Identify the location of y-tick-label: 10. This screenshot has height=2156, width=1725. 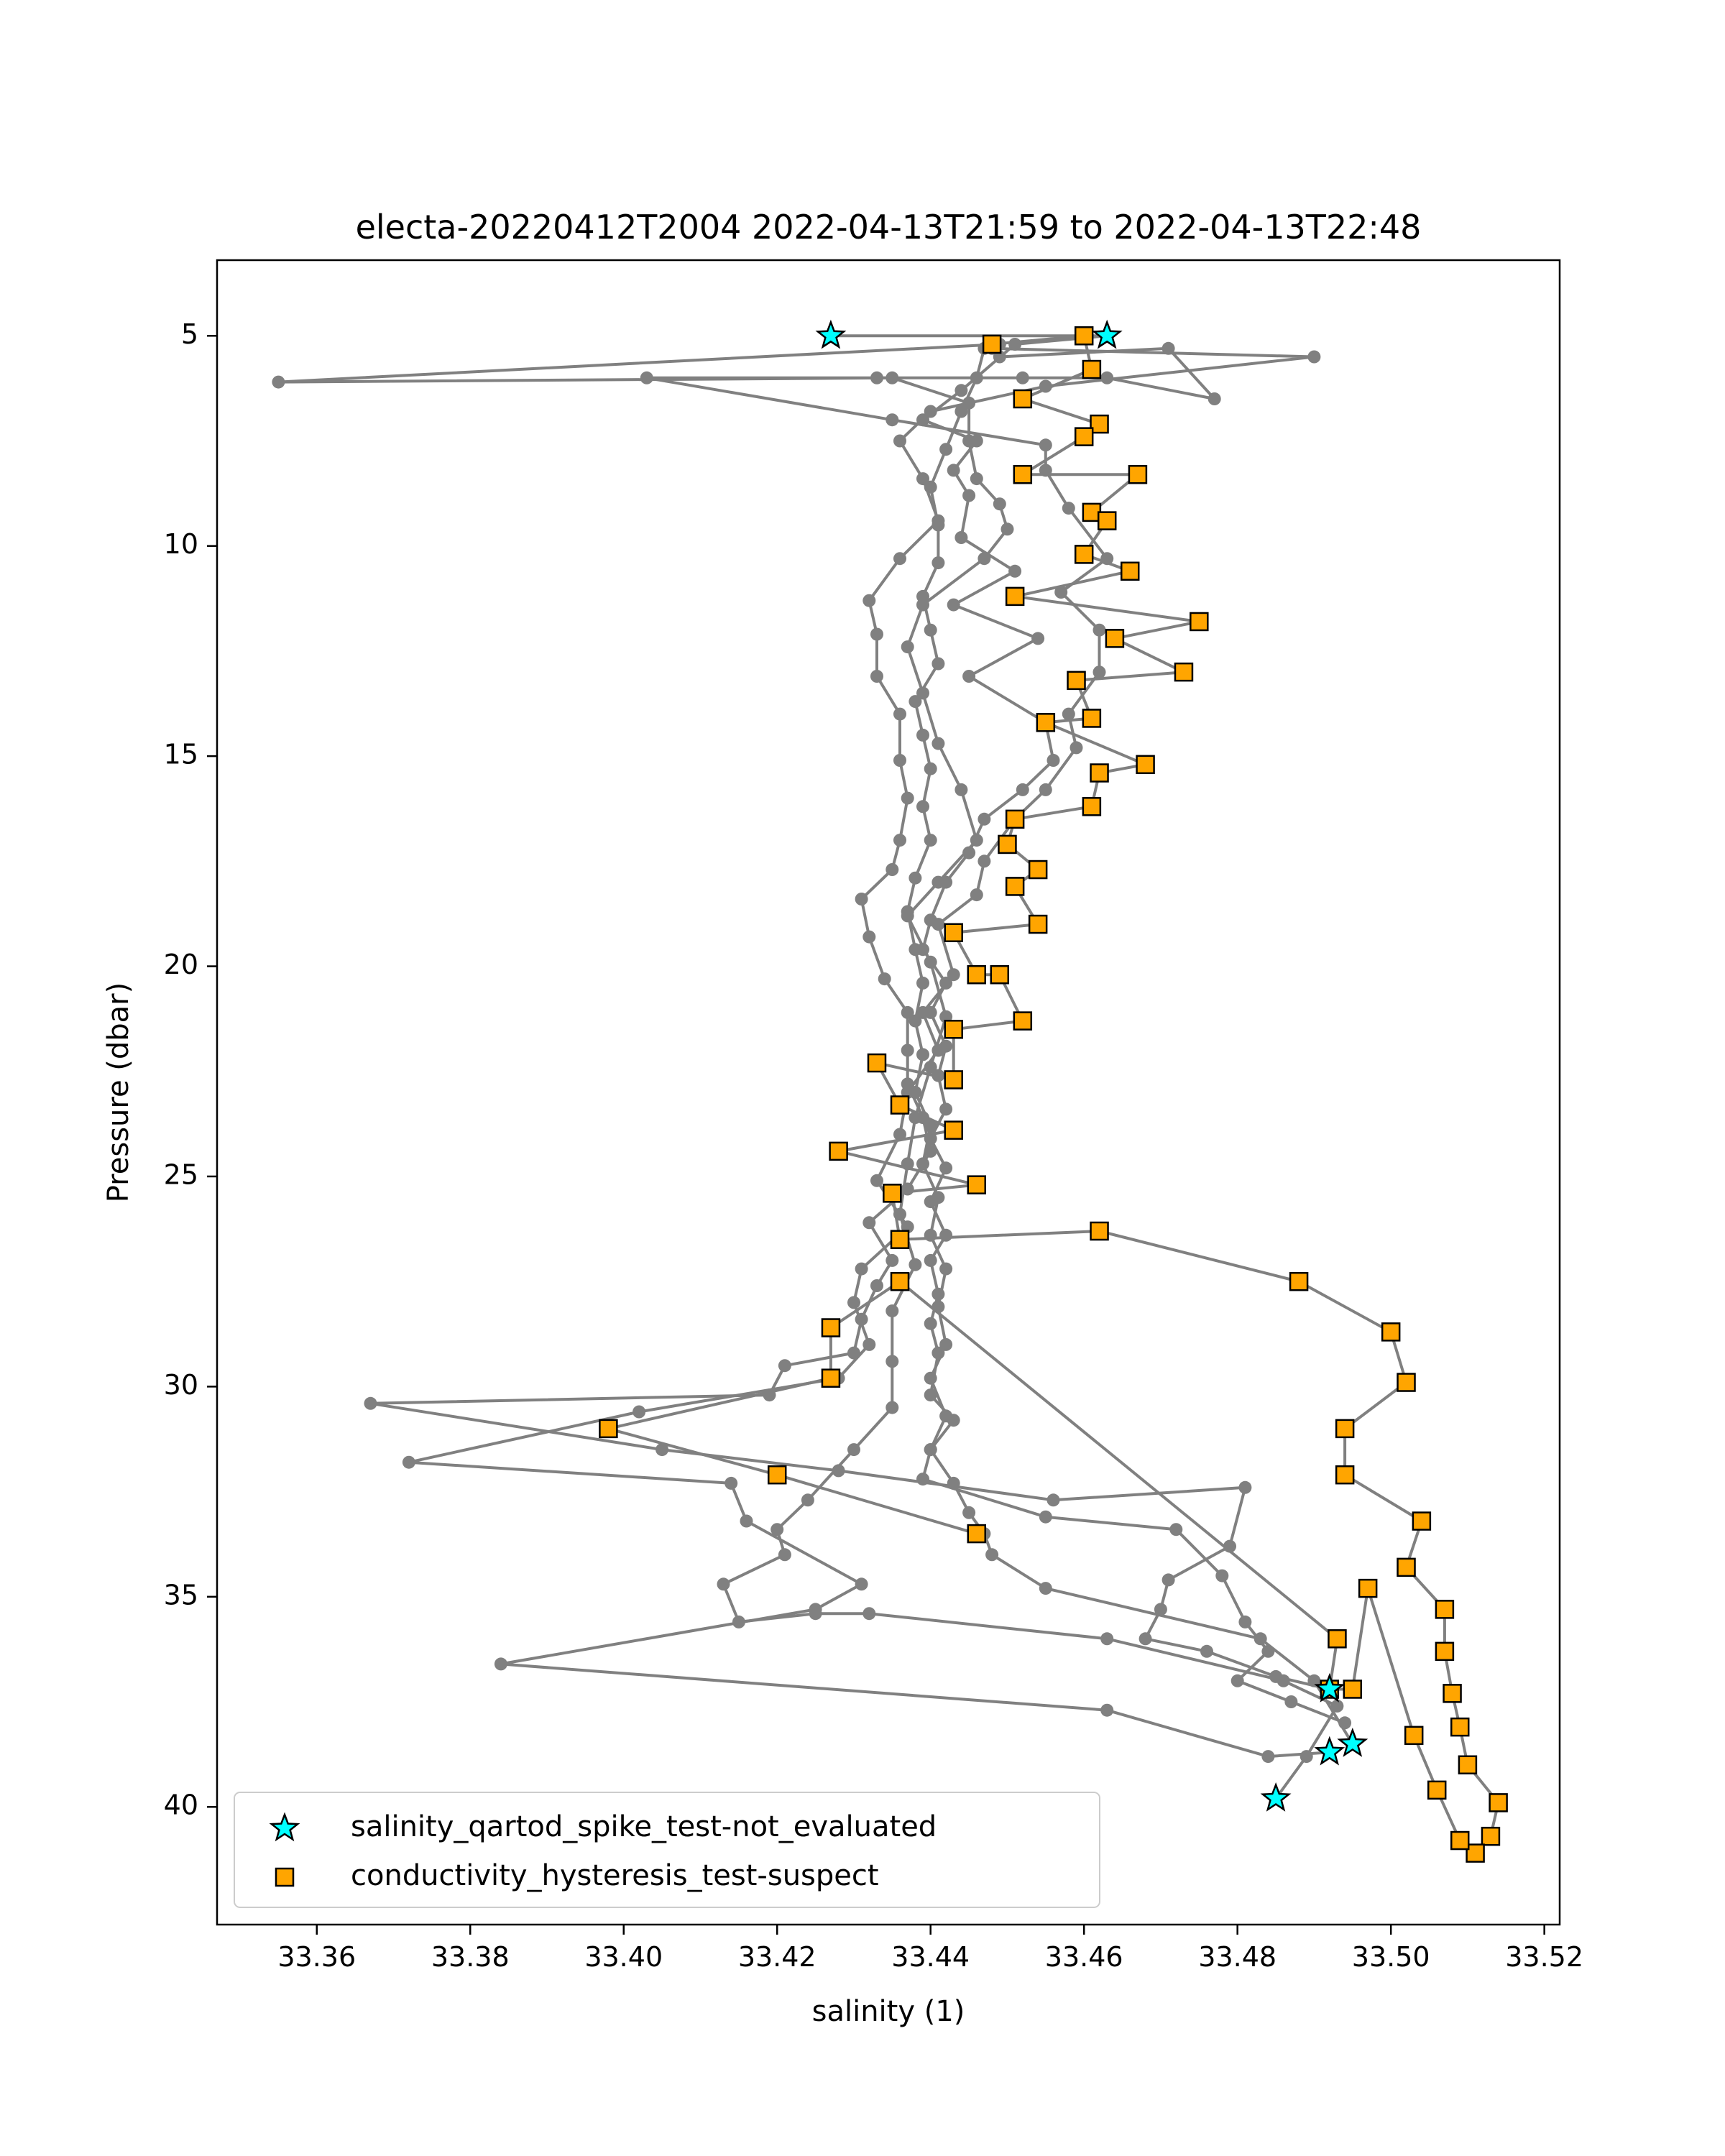
(181, 544).